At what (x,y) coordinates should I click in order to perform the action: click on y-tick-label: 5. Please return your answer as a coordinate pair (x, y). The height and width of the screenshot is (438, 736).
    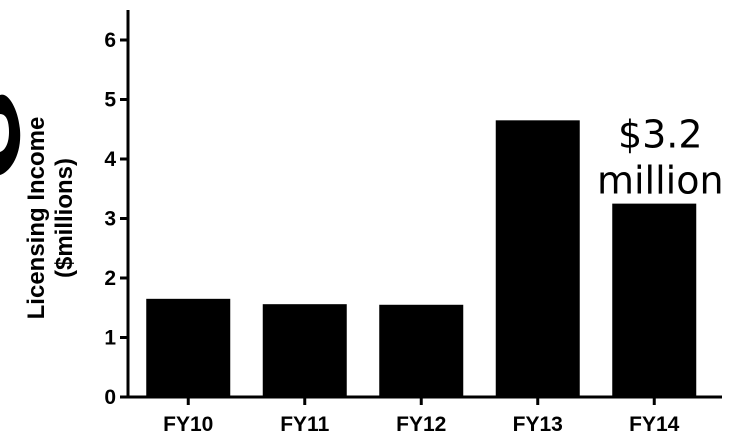
    Looking at the image, I should click on (110, 100).